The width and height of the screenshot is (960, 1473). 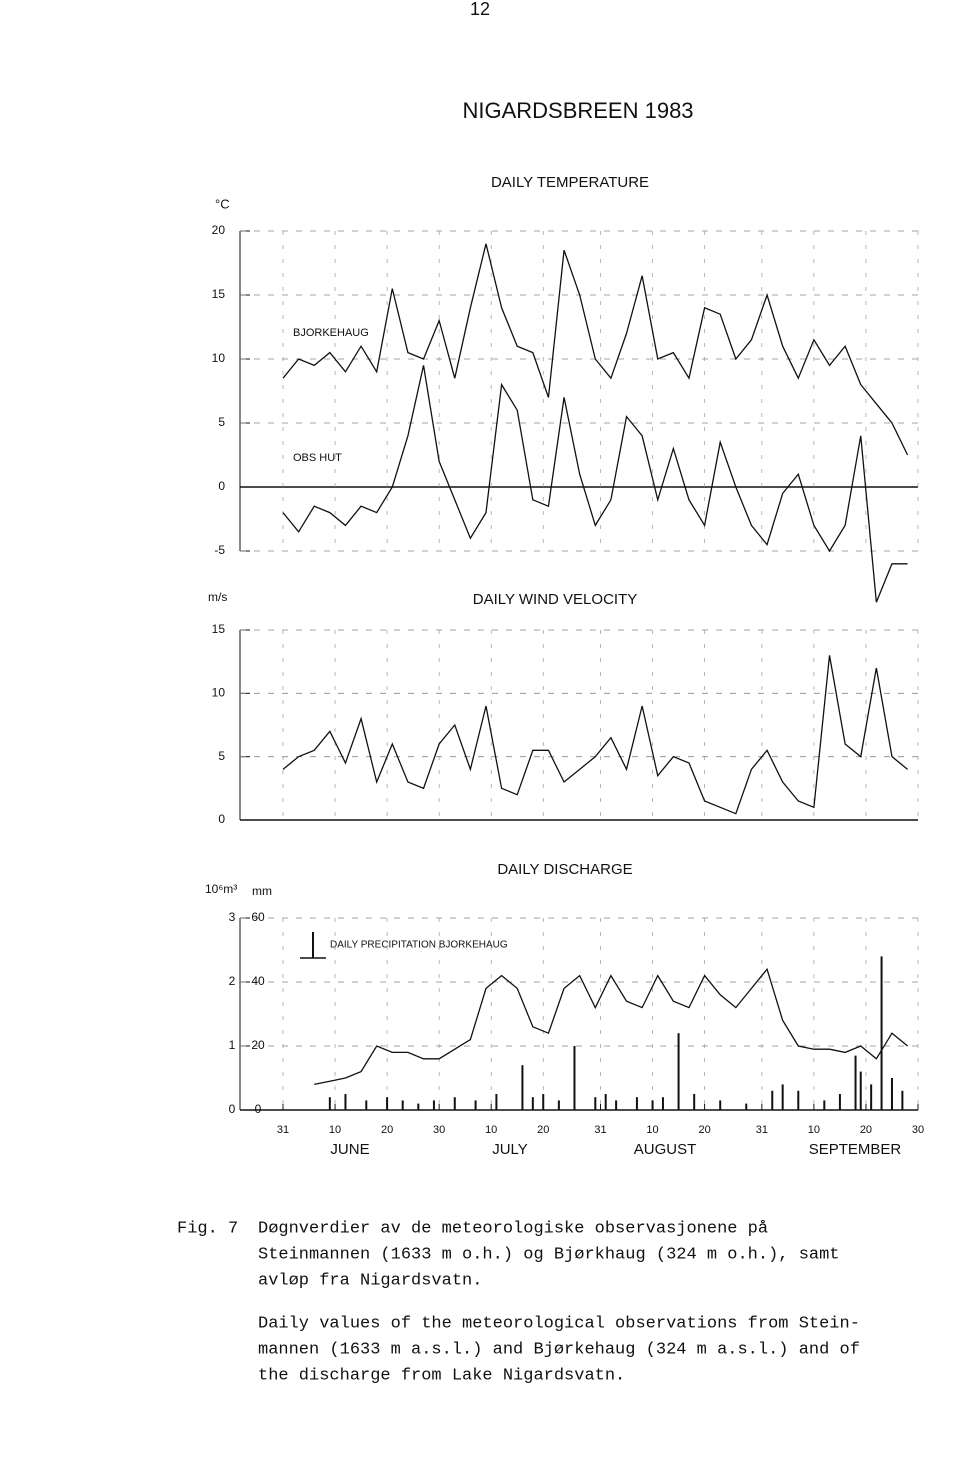 What do you see at coordinates (232, 981) in the screenshot?
I see `y-tick-label: 2` at bounding box center [232, 981].